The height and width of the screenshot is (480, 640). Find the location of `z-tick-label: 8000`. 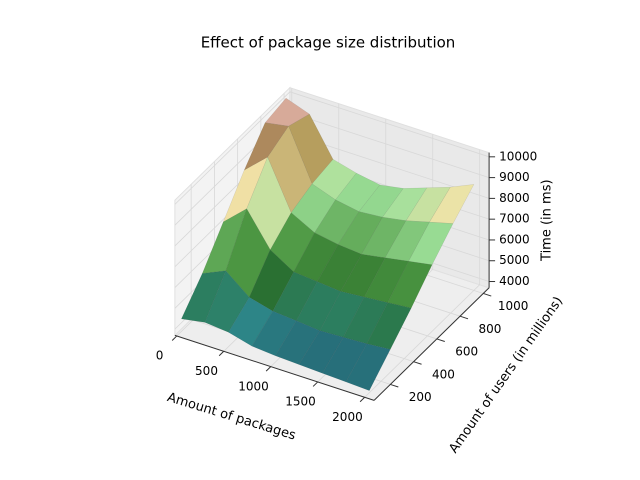

z-tick-label: 8000 is located at coordinates (514, 198).